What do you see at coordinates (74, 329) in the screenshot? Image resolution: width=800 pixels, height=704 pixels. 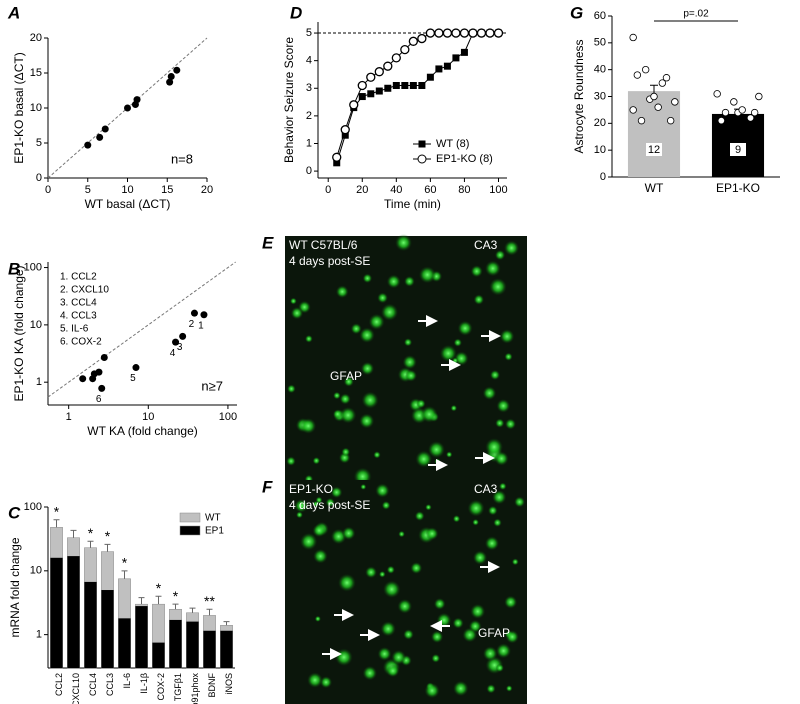 I see `legend-item: 5. IL-6` at bounding box center [74, 329].